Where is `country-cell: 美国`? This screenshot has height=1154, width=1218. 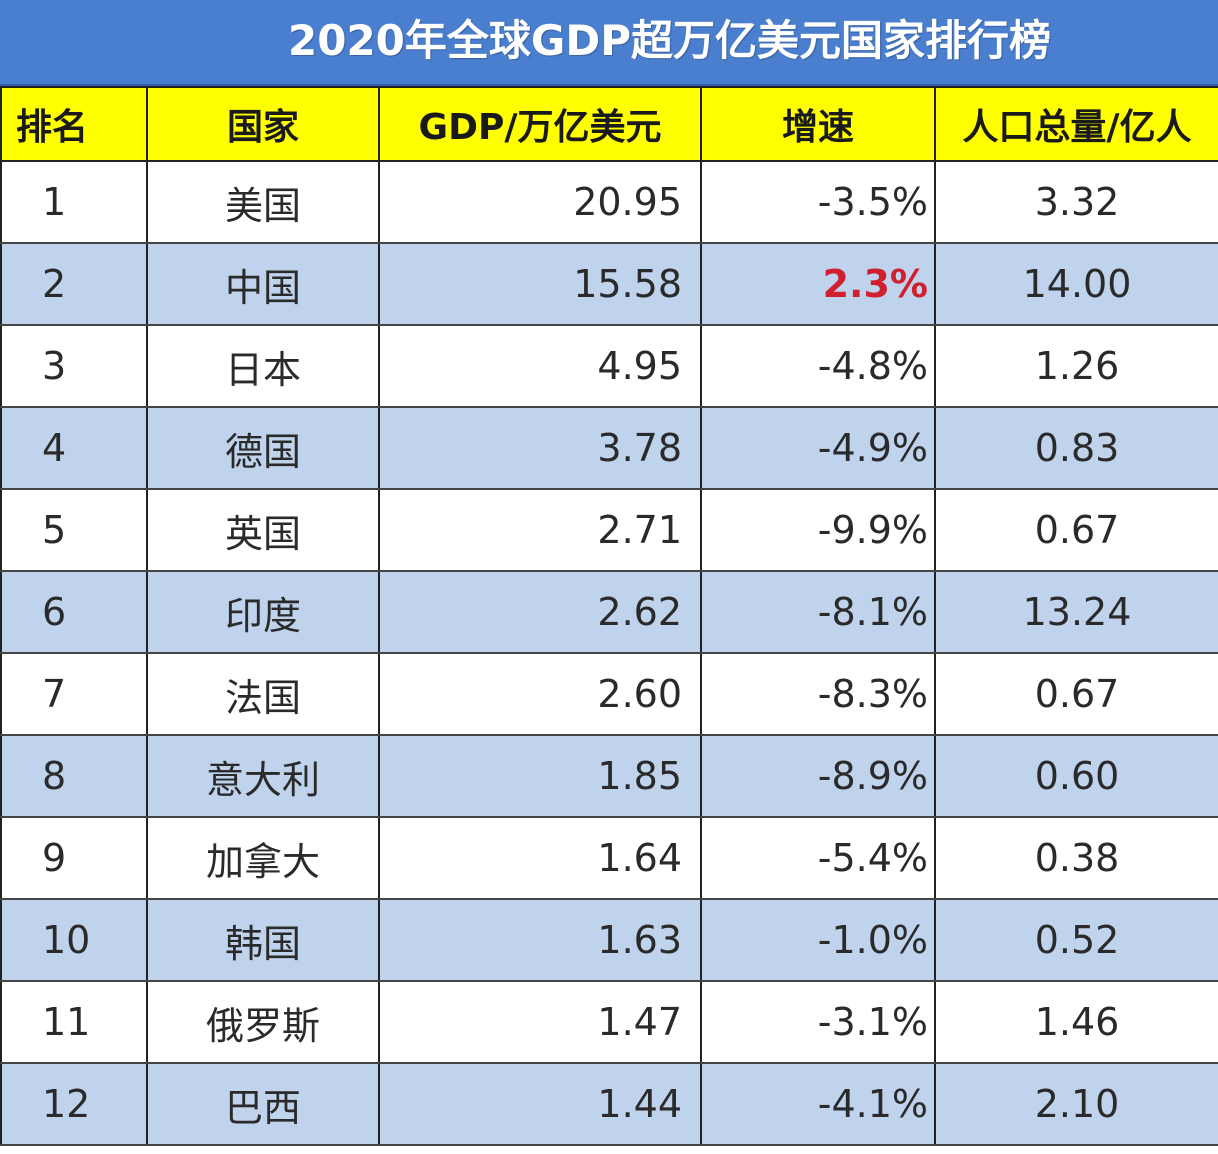 country-cell: 美国 is located at coordinates (263, 202).